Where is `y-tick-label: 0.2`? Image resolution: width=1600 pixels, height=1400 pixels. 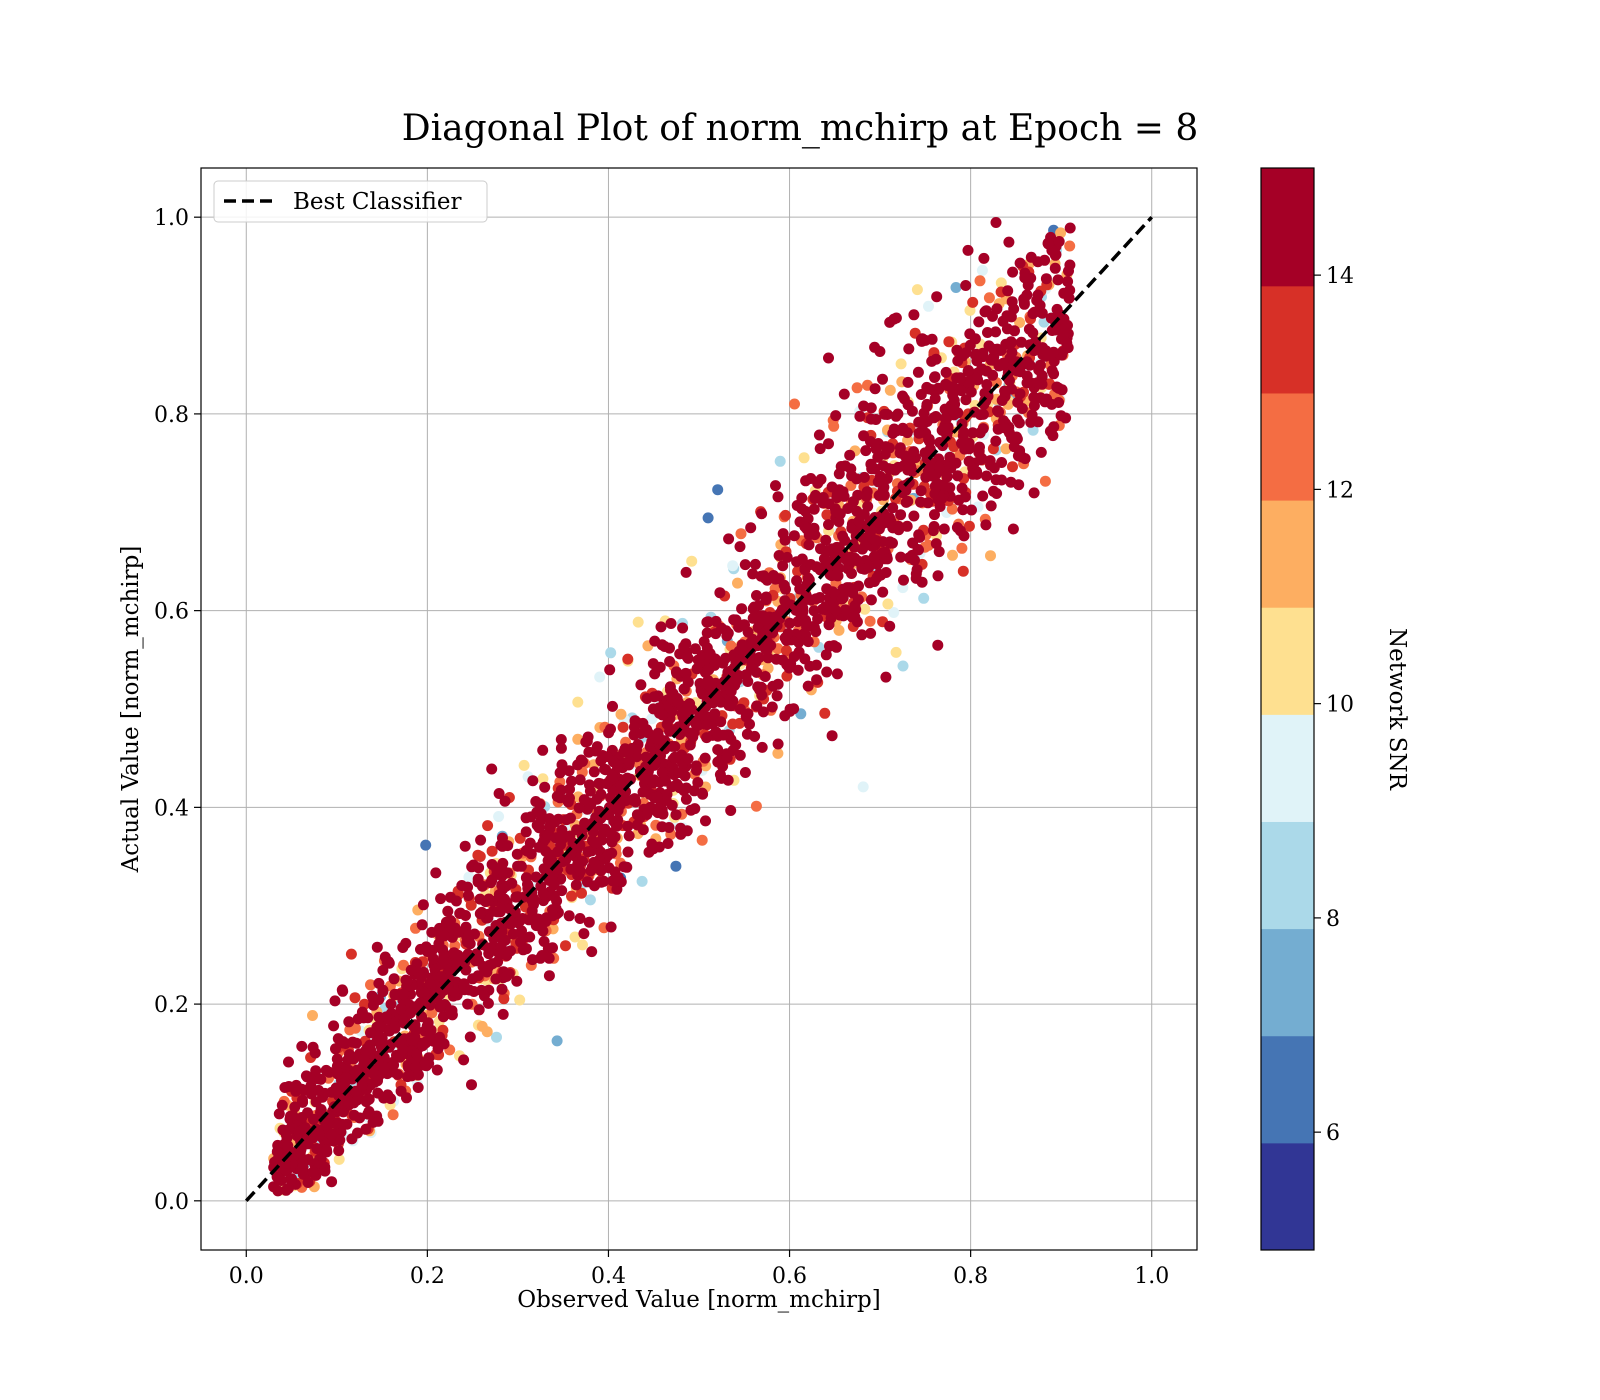 y-tick-label: 0.2 is located at coordinates (171, 1005).